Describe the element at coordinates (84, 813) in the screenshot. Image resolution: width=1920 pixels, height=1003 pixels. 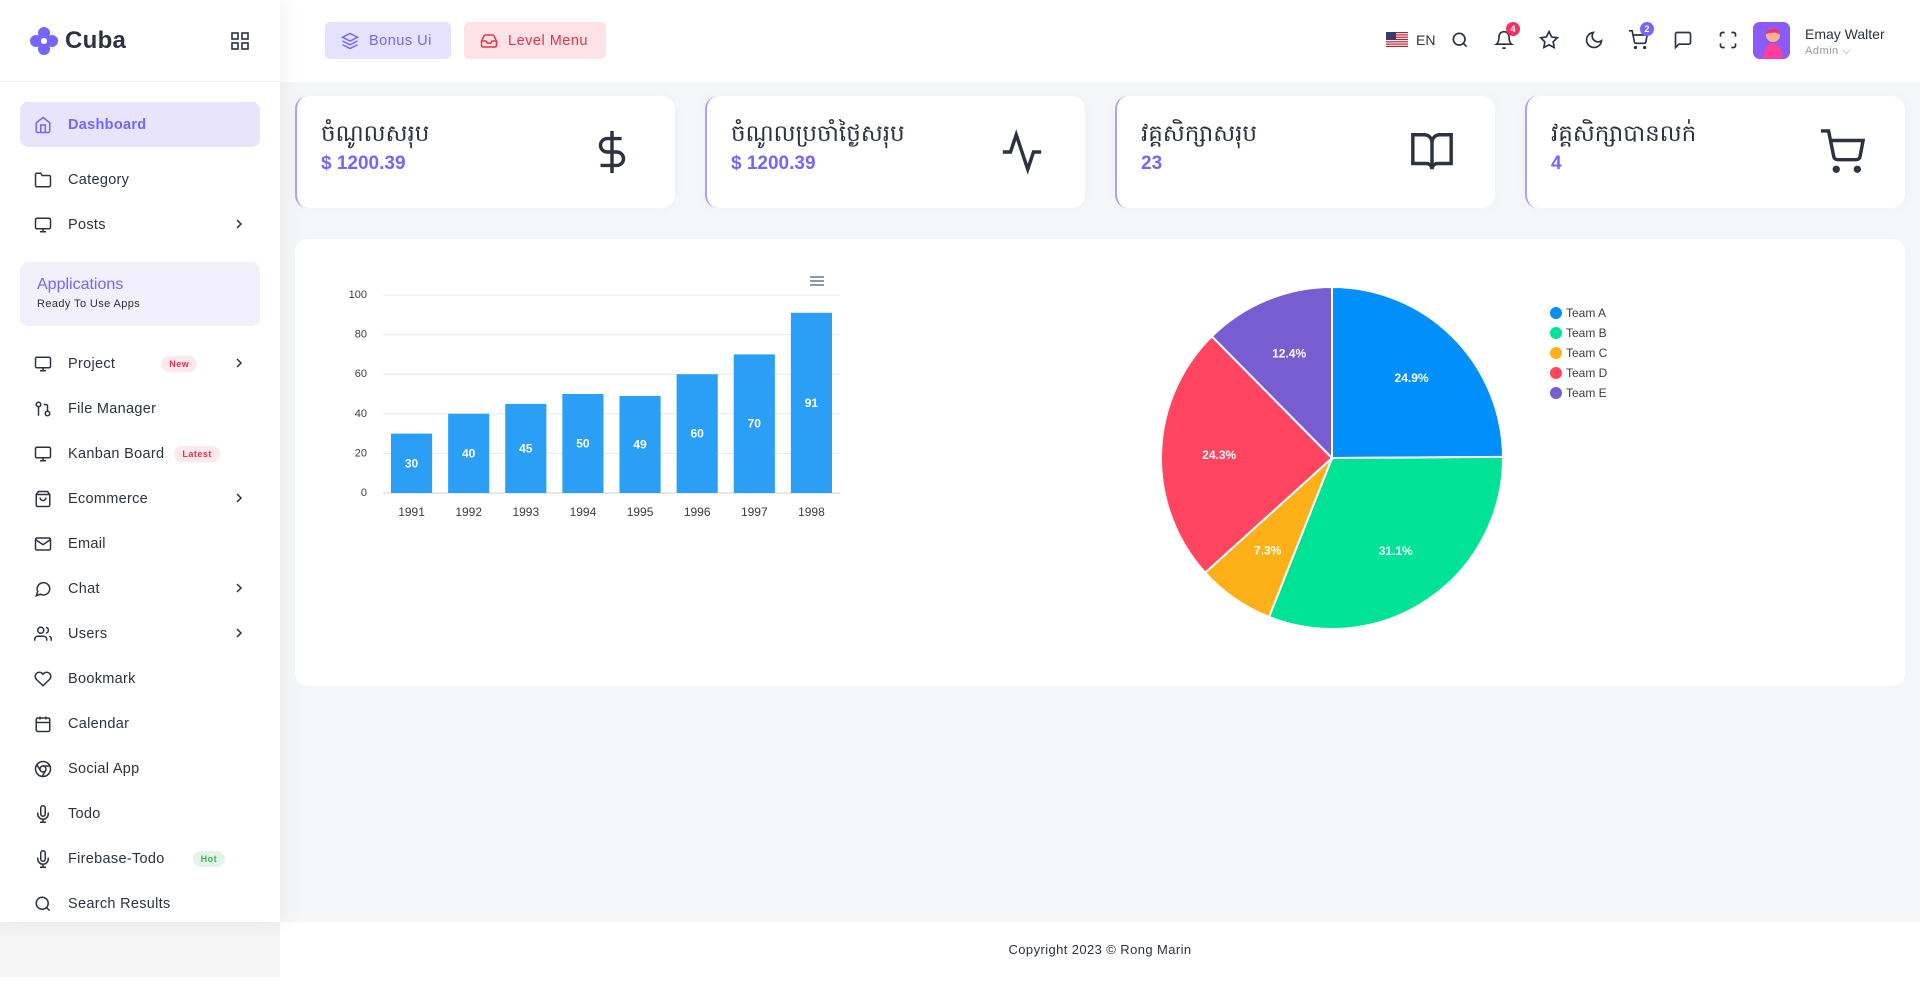
I see `sidebar-item-label: Todo` at that location.